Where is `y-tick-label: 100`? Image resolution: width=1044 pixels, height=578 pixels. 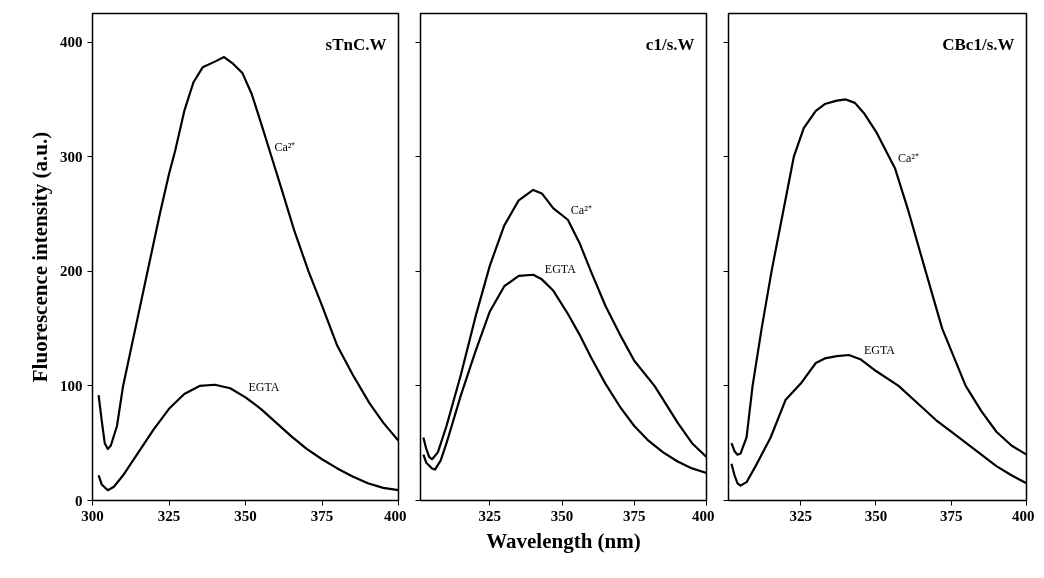
y-tick-label: 100 is located at coordinates (71, 385).